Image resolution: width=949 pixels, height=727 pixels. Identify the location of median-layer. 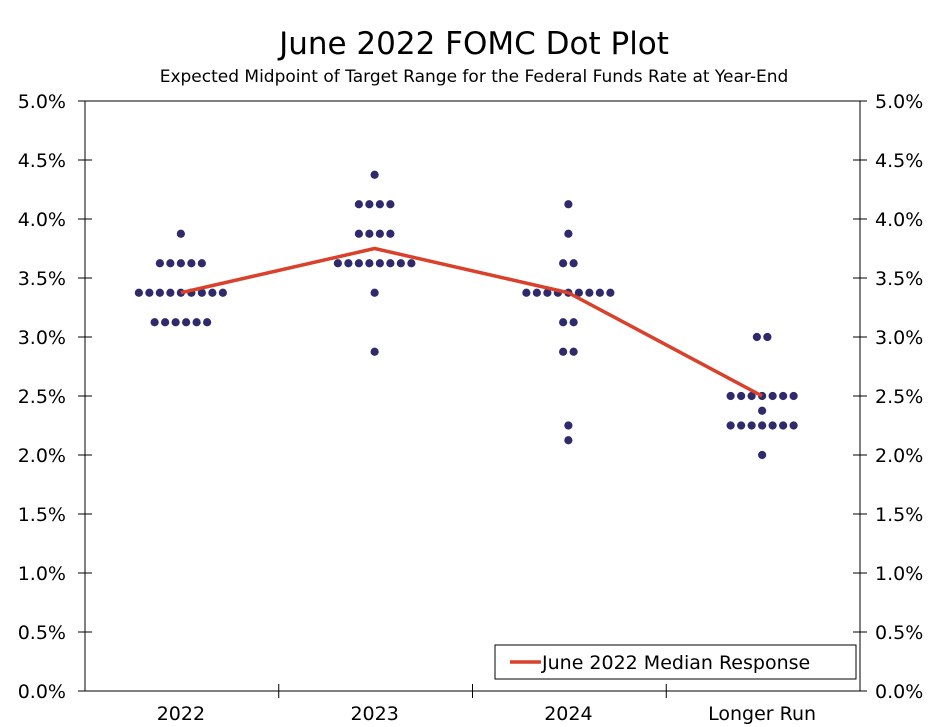
(471, 322).